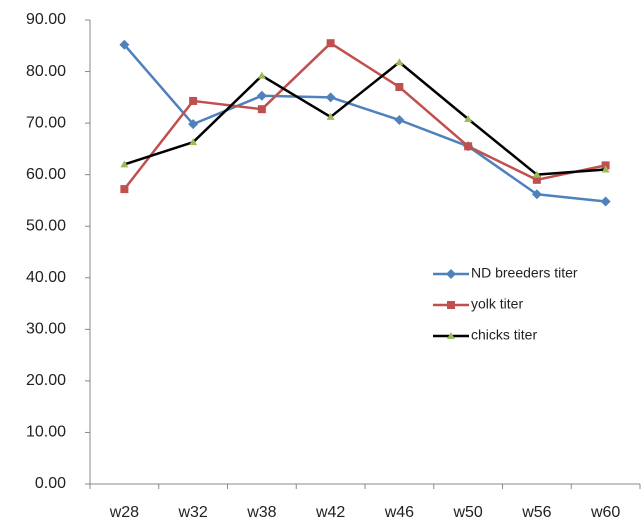  What do you see at coordinates (261, 512) in the screenshot?
I see `x-tick-label: w38` at bounding box center [261, 512].